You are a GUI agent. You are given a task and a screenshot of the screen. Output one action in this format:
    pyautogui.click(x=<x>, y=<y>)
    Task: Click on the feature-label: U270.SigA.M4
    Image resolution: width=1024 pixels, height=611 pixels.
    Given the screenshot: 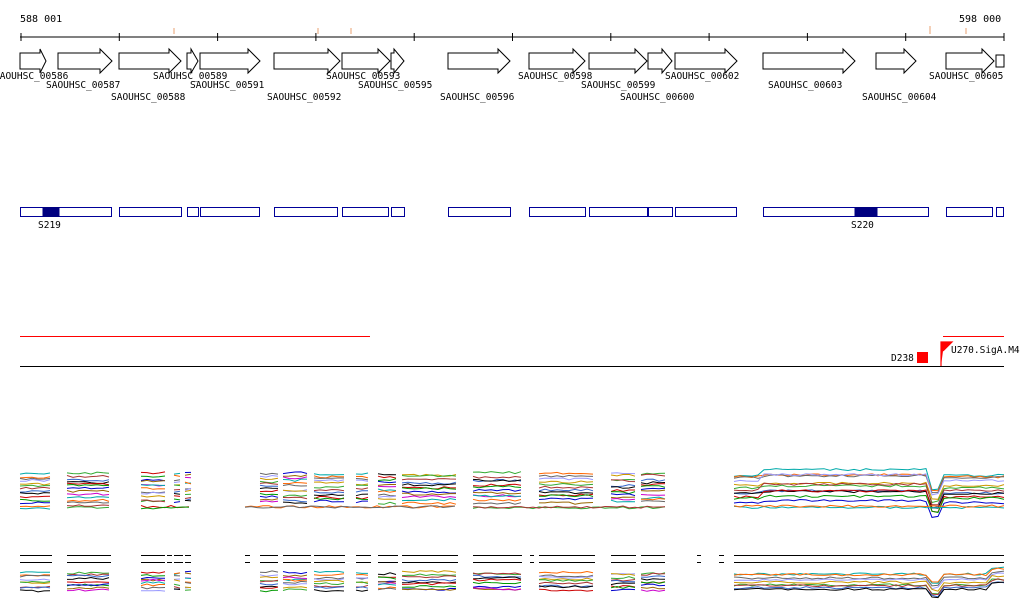 What is the action you would take?
    pyautogui.click(x=985, y=350)
    